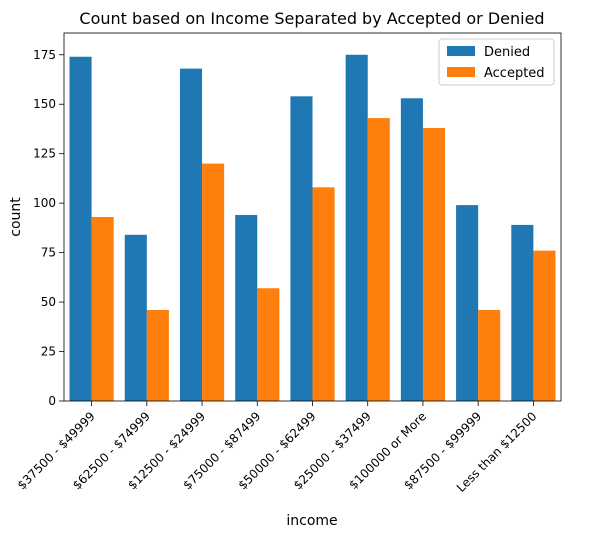 The image size is (592, 538). I want to click on y-tick-label: 175, so click(44, 55).